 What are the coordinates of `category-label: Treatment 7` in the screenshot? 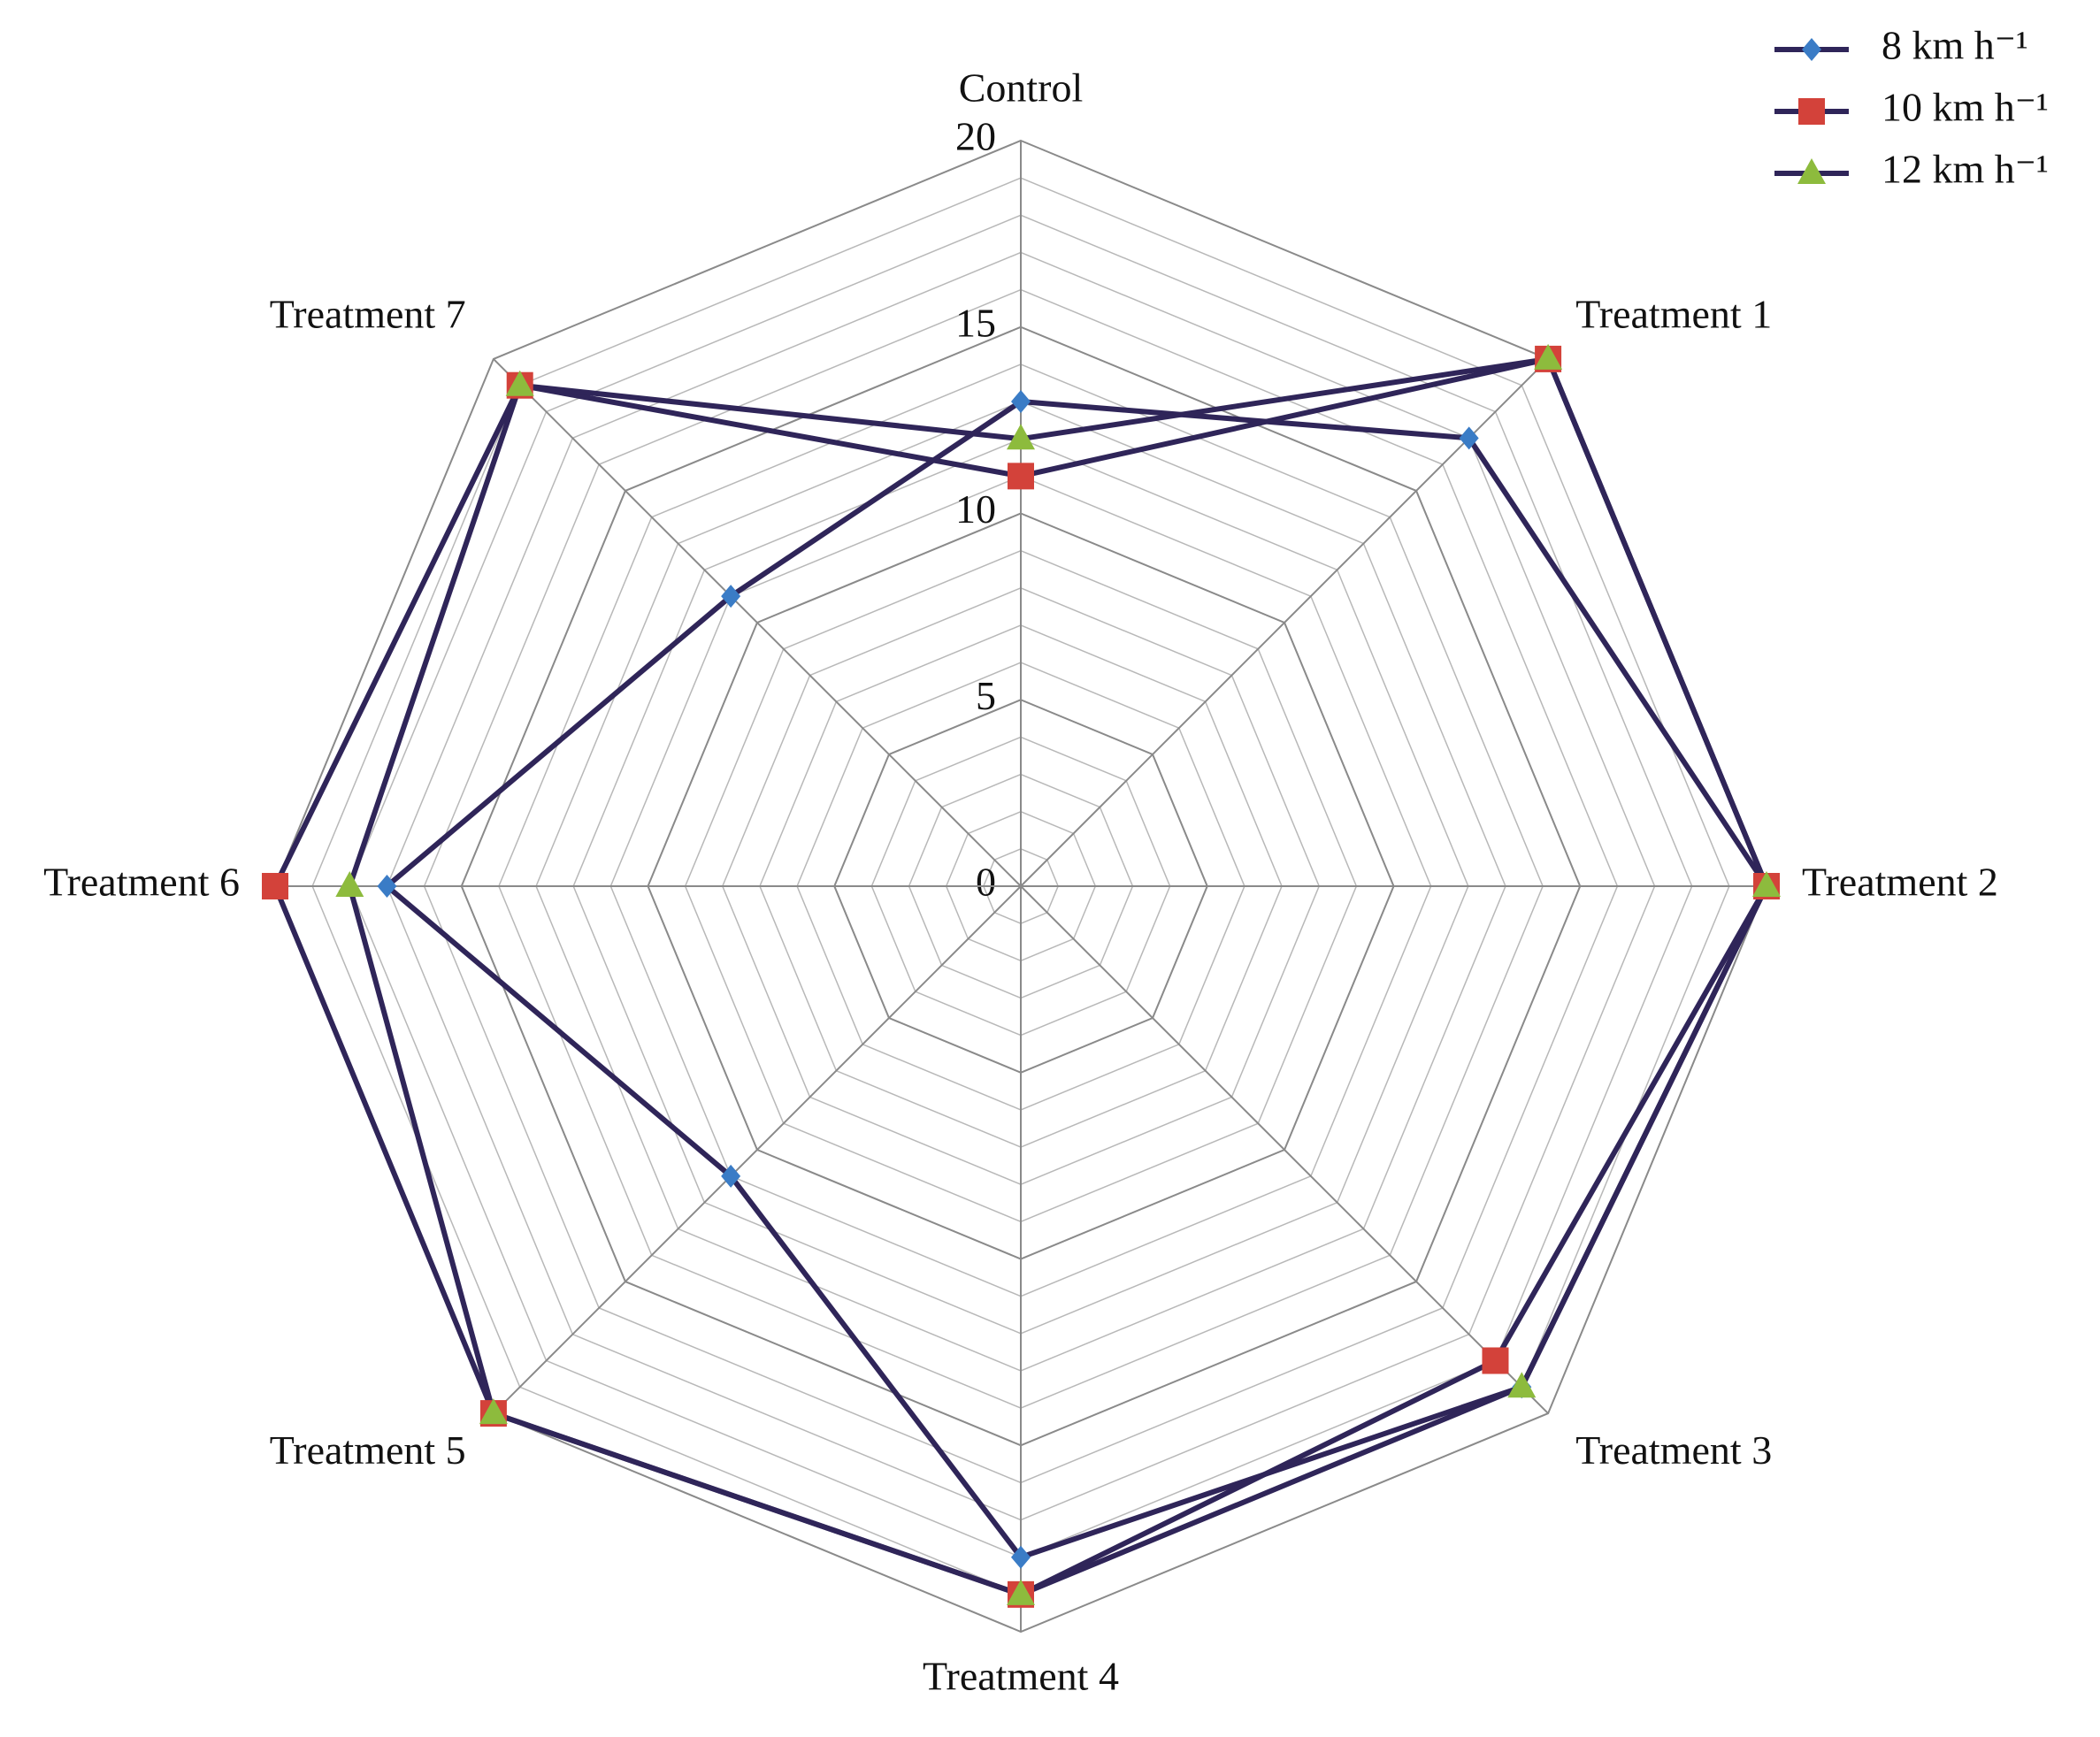 It's located at (368, 314).